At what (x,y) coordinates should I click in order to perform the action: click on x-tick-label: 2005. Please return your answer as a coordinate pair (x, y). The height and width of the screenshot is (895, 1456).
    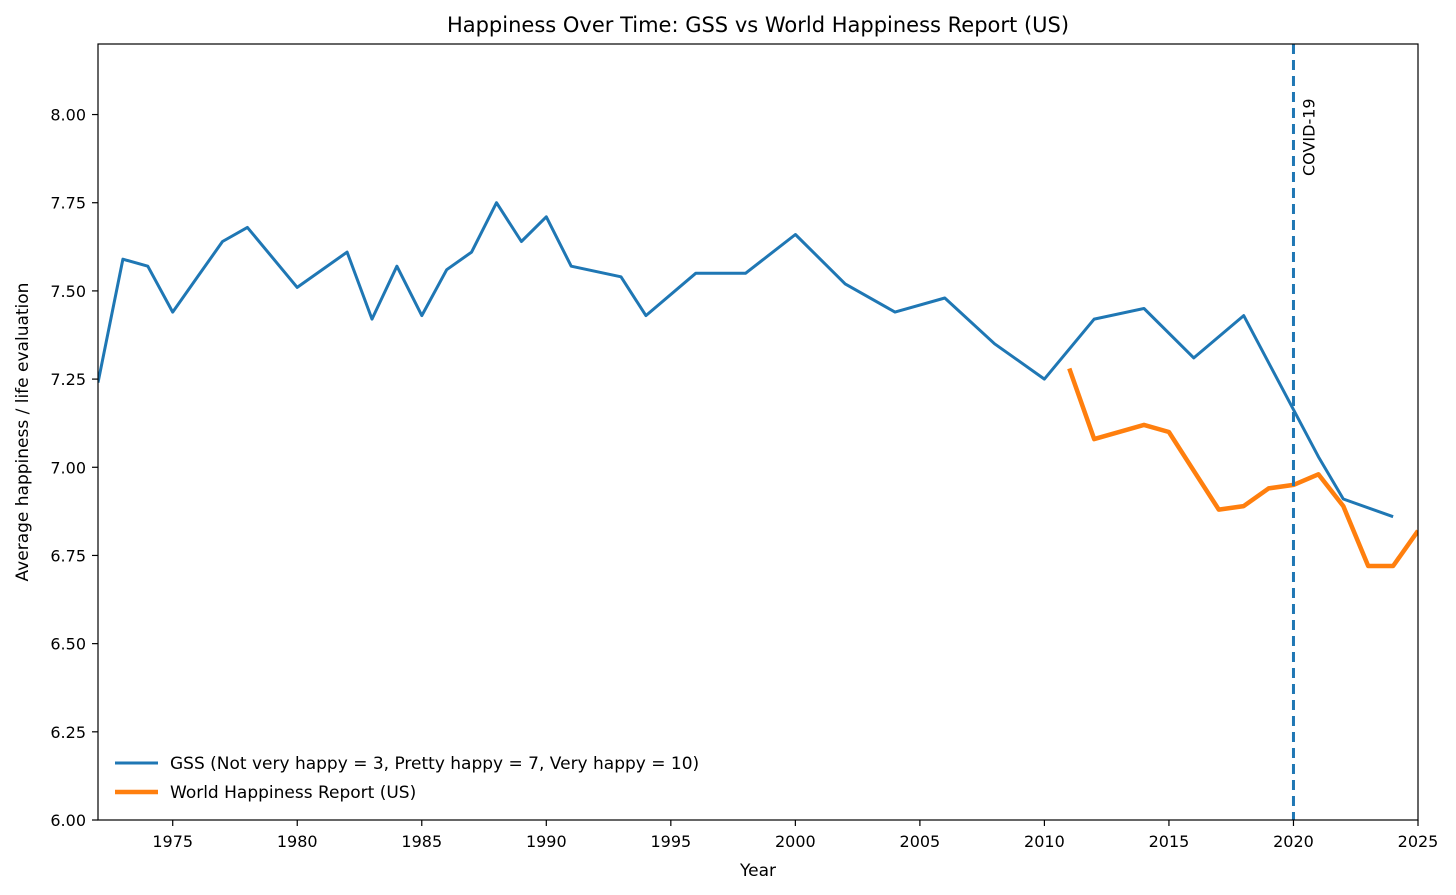
    Looking at the image, I should click on (920, 841).